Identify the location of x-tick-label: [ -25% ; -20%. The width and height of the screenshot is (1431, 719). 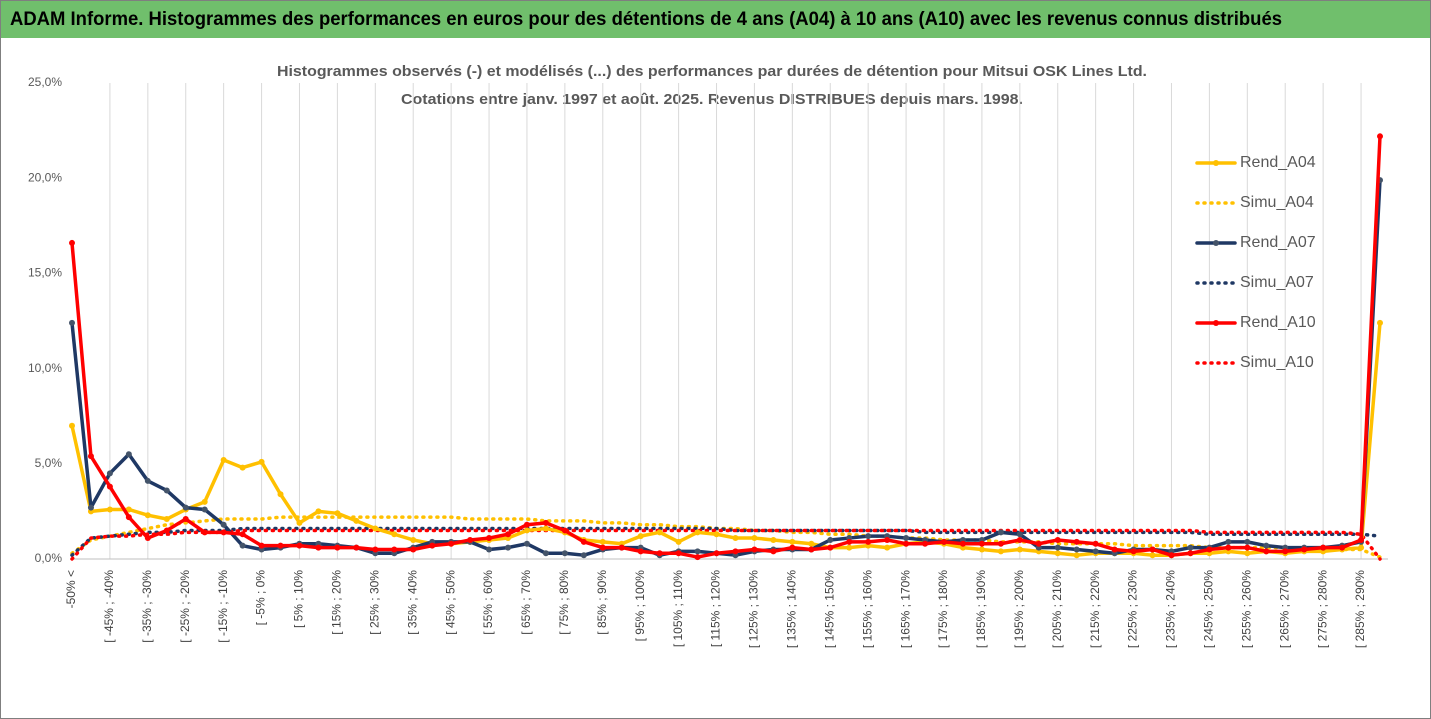
(185, 606).